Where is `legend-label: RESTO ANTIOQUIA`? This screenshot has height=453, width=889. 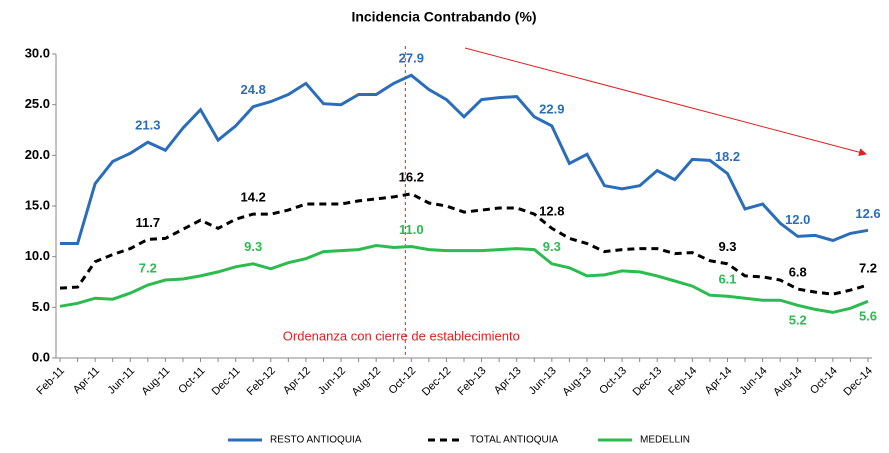
legend-label: RESTO ANTIOQUIA is located at coordinates (316, 440).